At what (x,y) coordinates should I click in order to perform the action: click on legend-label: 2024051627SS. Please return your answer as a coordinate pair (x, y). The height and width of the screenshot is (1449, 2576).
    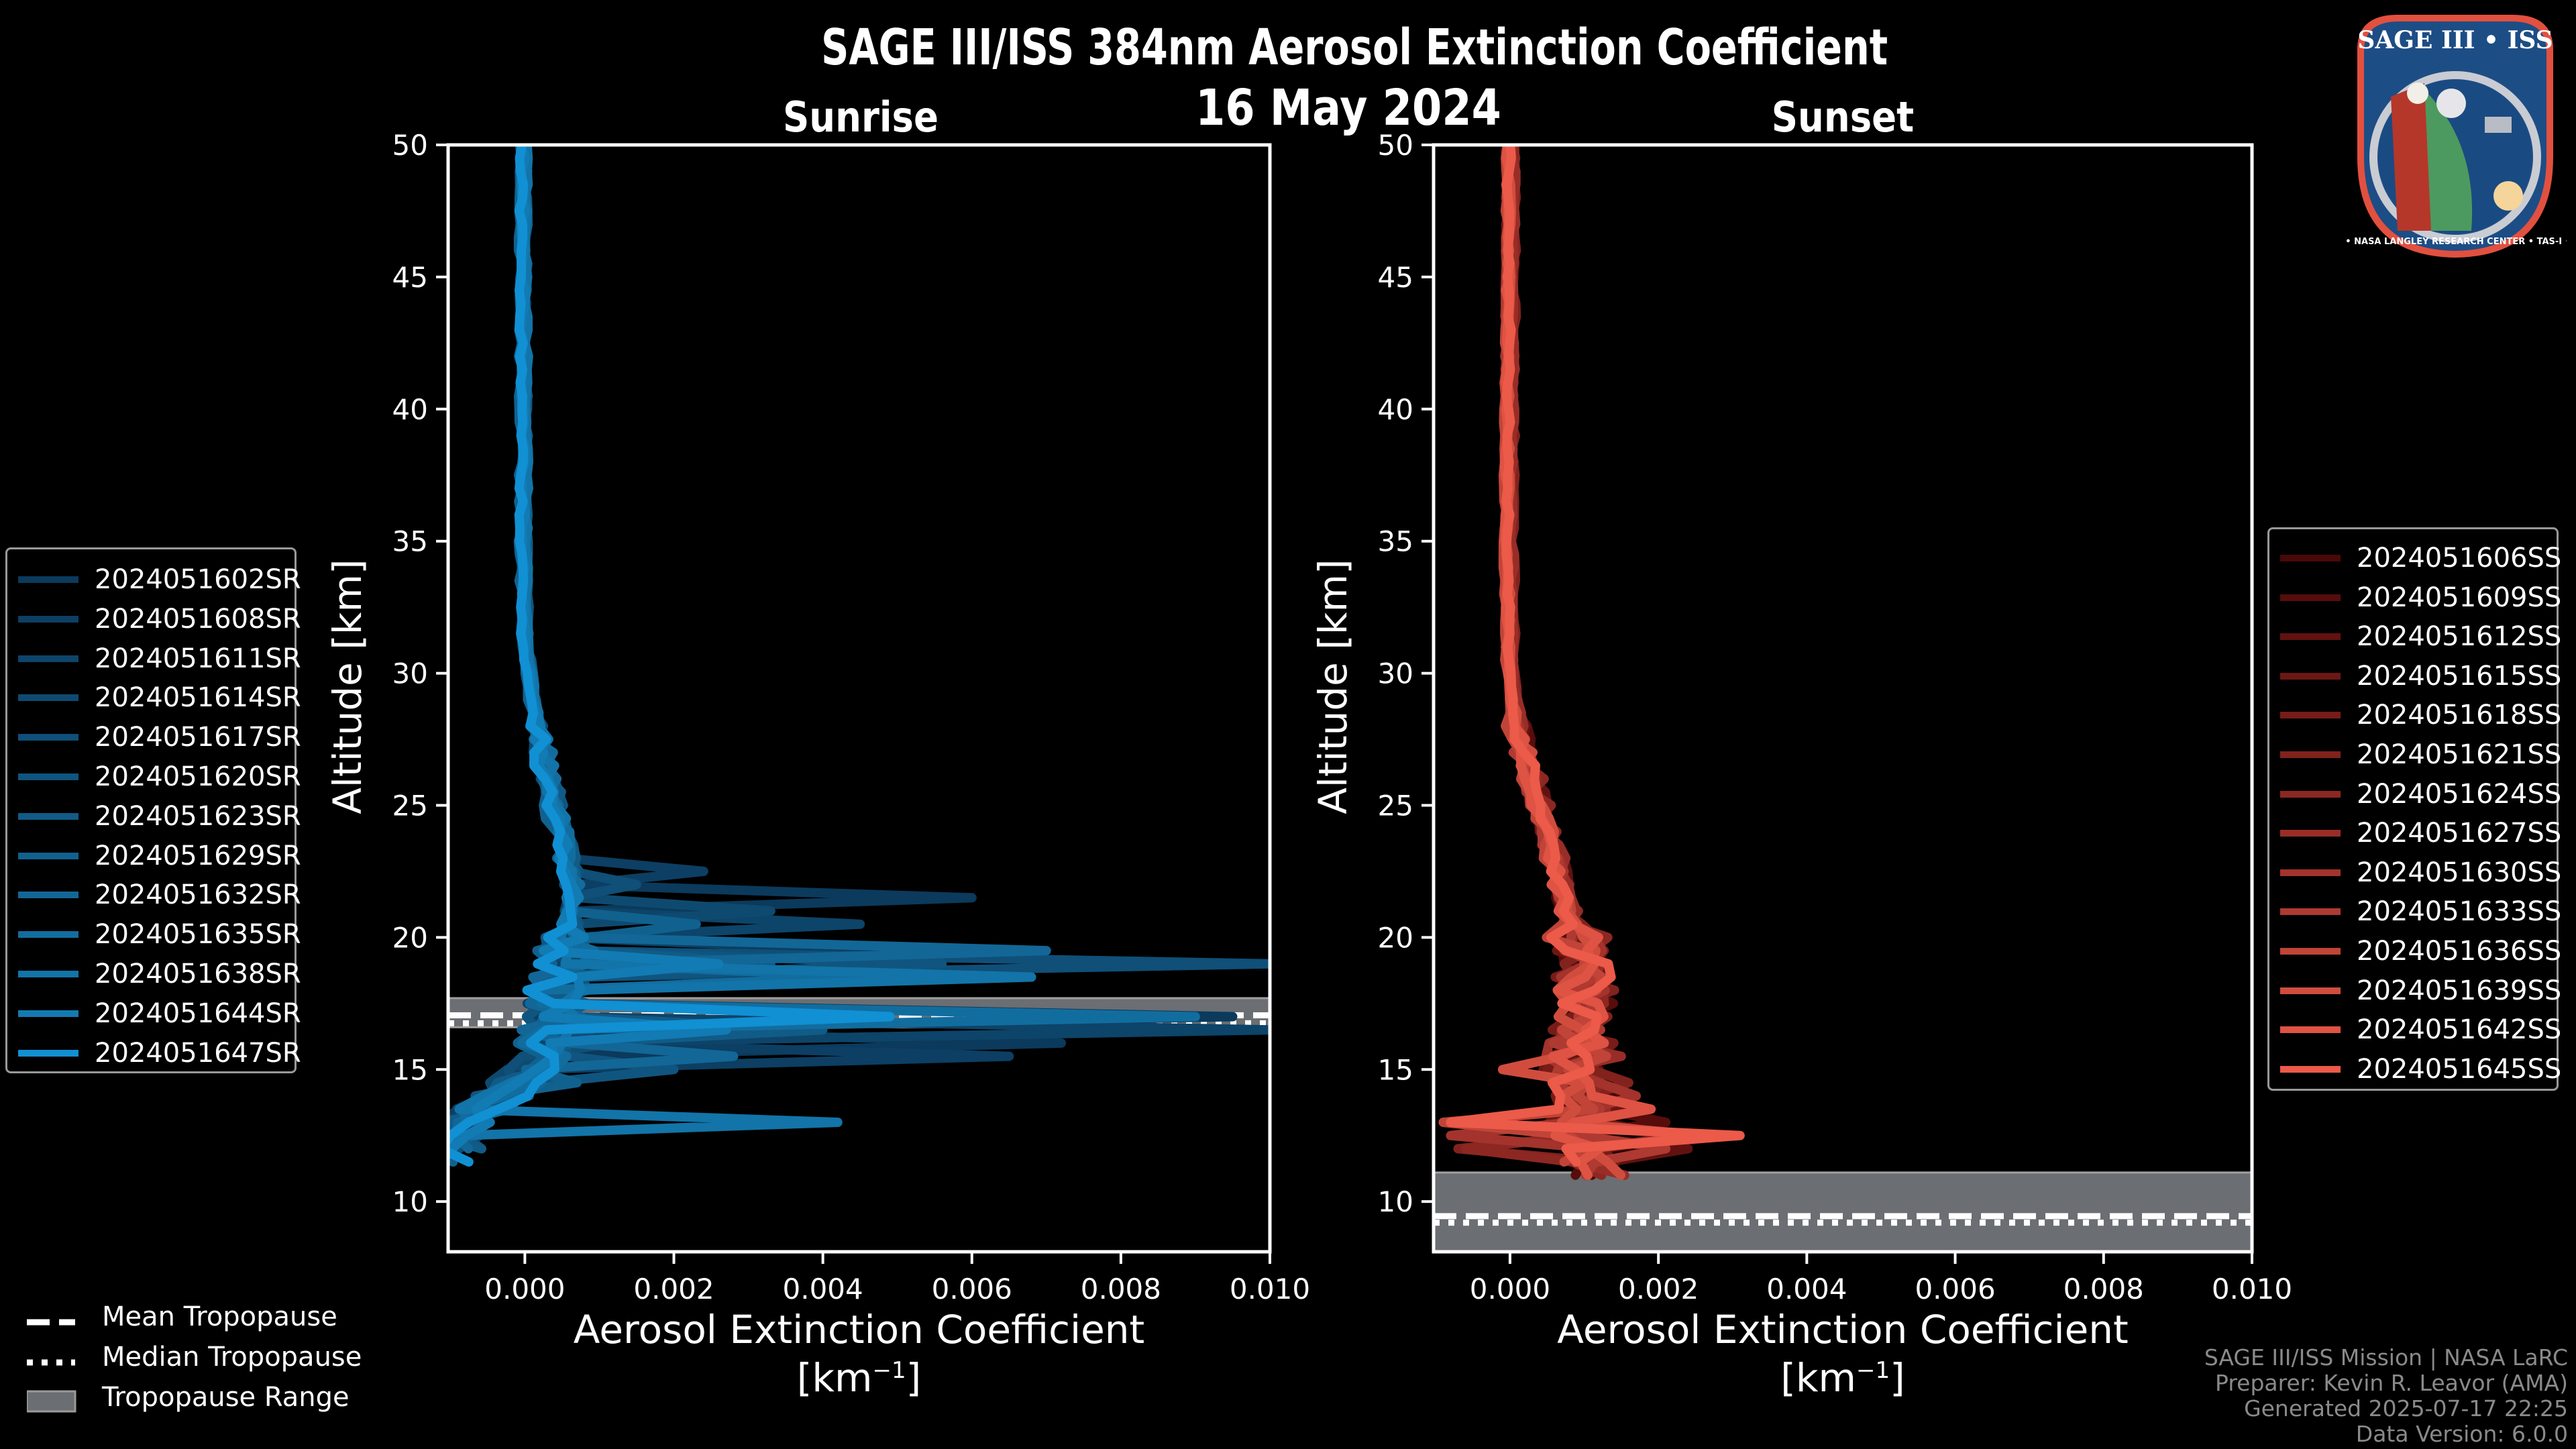
    Looking at the image, I should click on (2459, 833).